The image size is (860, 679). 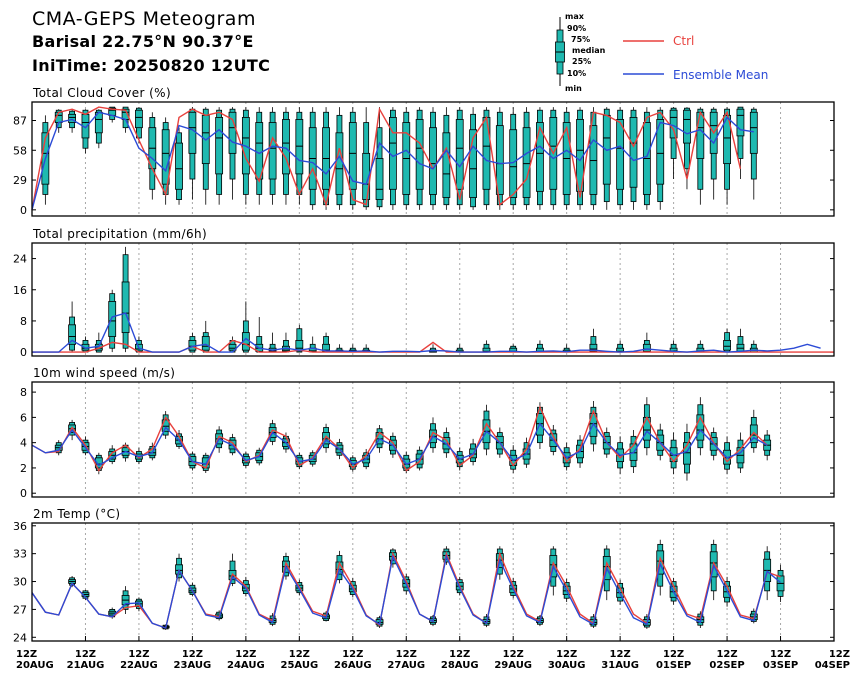 What do you see at coordinates (139, 665) in the screenshot?
I see `x-tick-date-label: 22AUG` at bounding box center [139, 665].